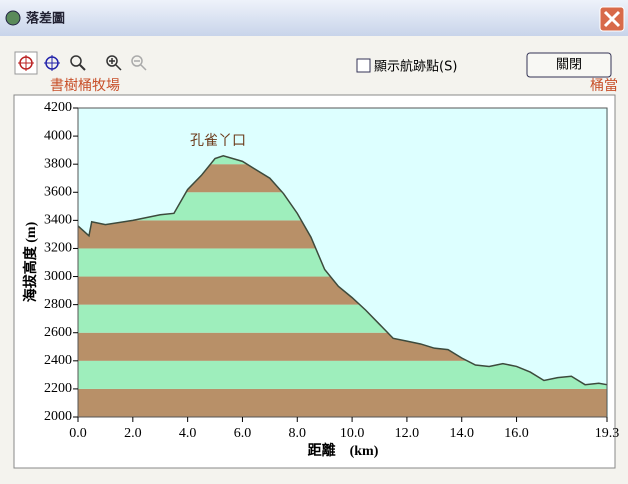 The height and width of the screenshot is (484, 628). I want to click on button-label: 關閉, so click(569, 65).